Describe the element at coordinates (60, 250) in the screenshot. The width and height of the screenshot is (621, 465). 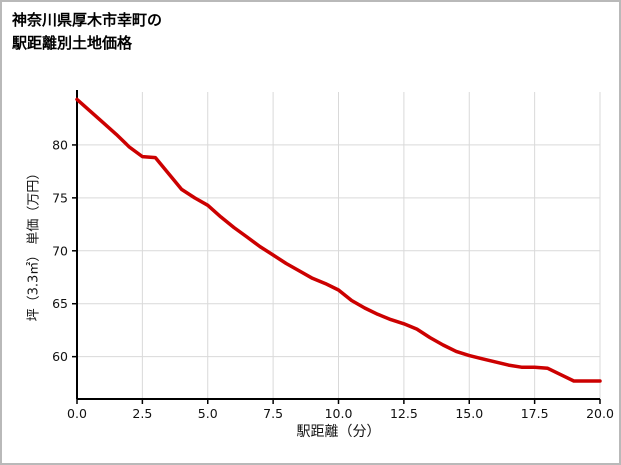
I see `y-tick-label: 70` at that location.